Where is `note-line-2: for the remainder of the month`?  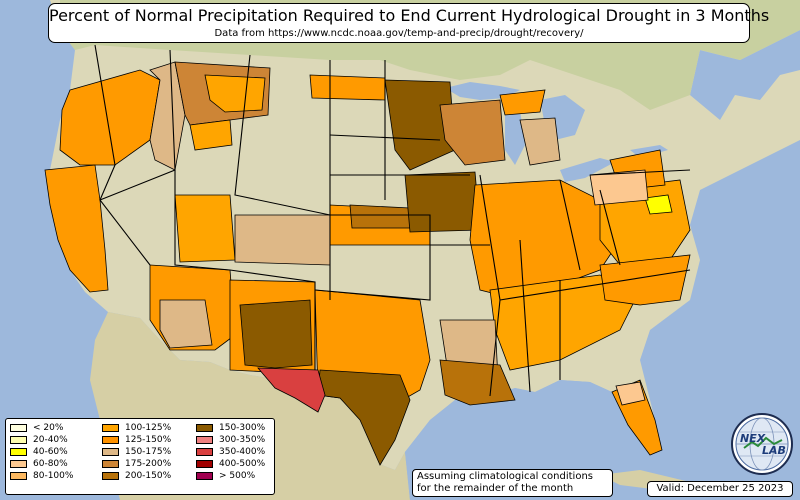
note-line-2: for the remainder of the month is located at coordinates (495, 488).